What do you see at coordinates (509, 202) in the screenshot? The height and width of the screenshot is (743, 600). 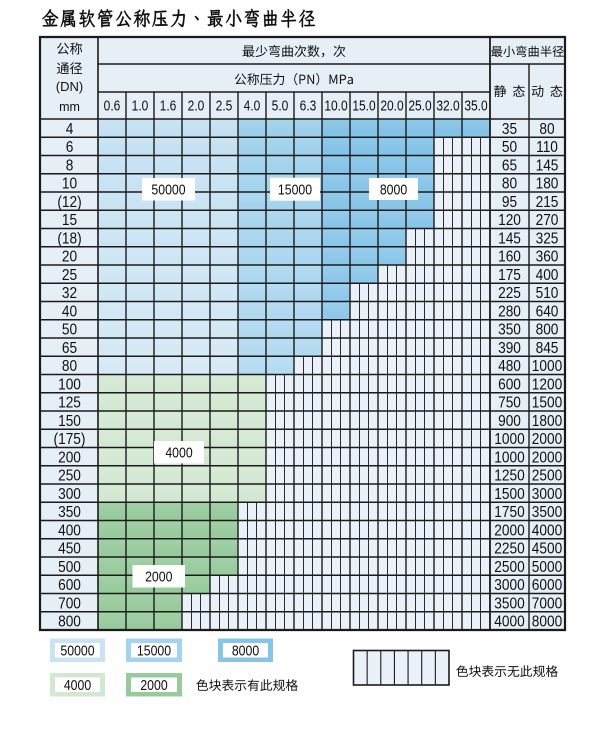 I see `svg-text: 95` at bounding box center [509, 202].